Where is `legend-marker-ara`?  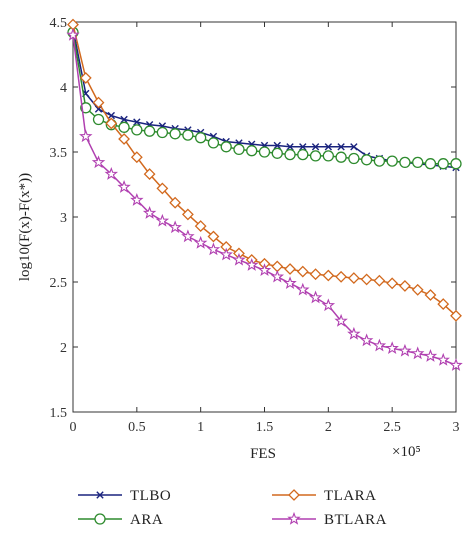 legend-marker-ara is located at coordinates (100, 519).